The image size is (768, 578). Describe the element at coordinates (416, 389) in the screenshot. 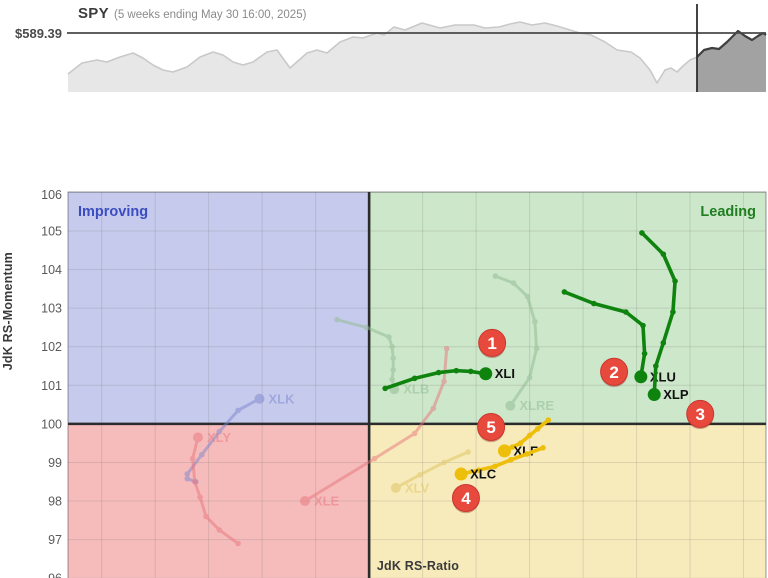

I see `symbol-label-XLB: XLB` at that location.